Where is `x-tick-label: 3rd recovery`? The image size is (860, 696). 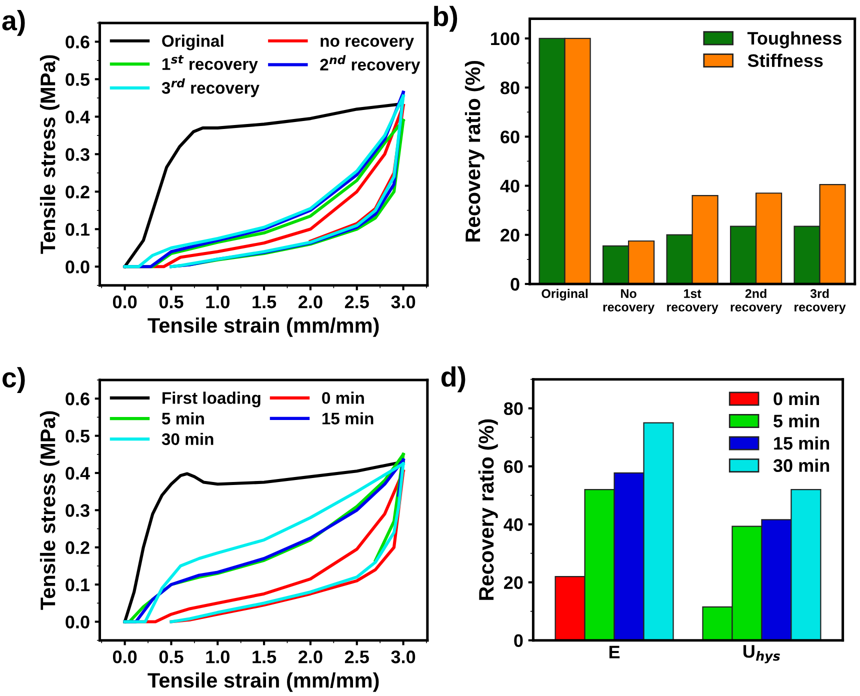 x-tick-label: 3rd recovery is located at coordinates (820, 301).